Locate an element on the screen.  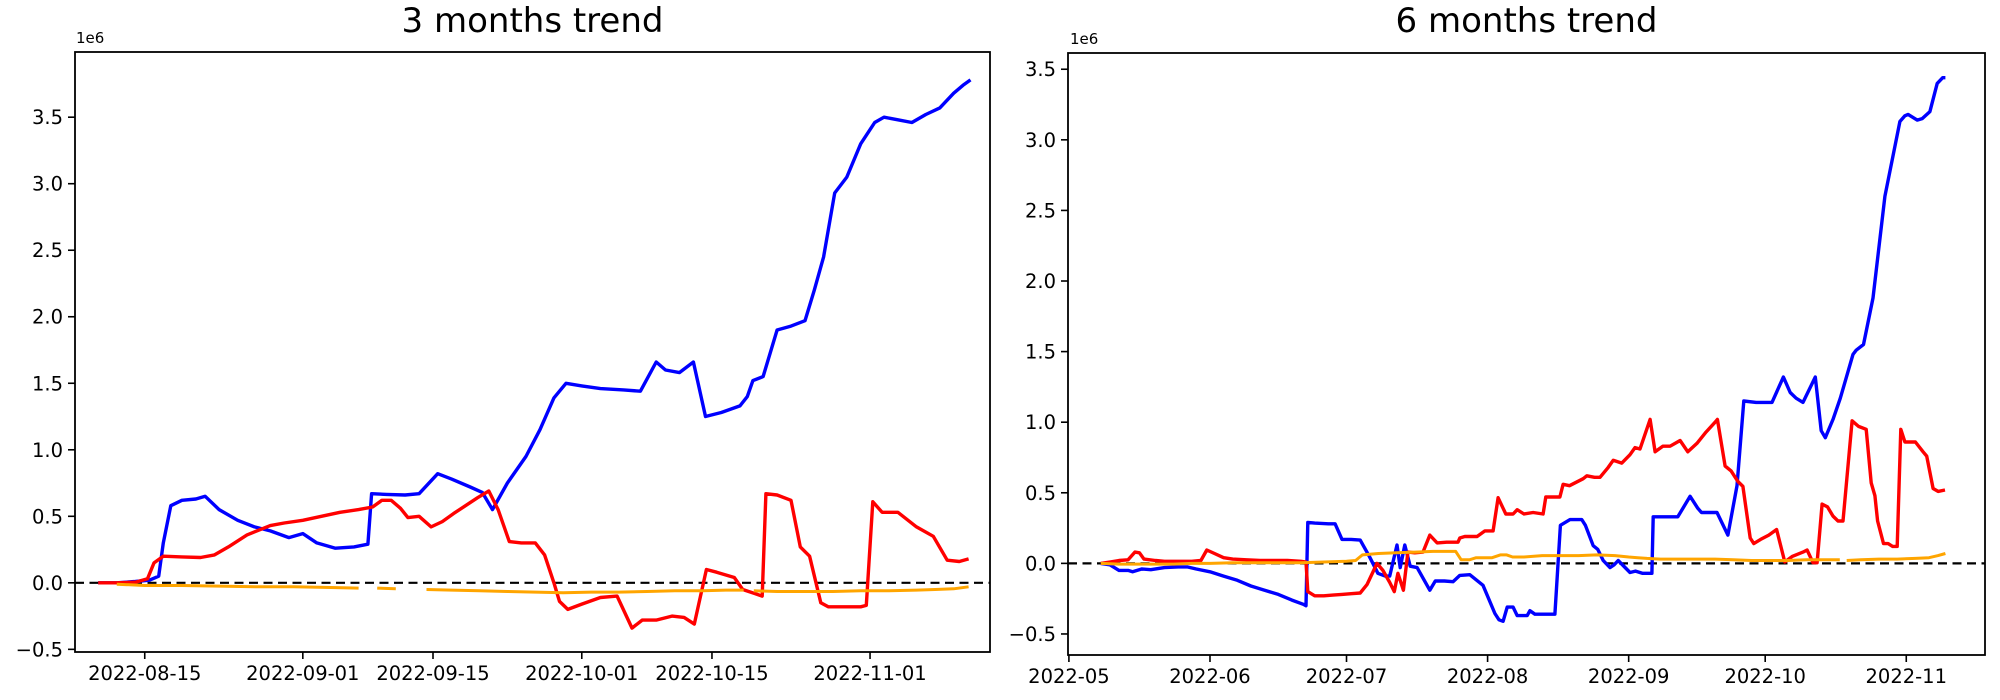
y-axis-offset-label-right: 1e6 is located at coordinates (1084, 39).